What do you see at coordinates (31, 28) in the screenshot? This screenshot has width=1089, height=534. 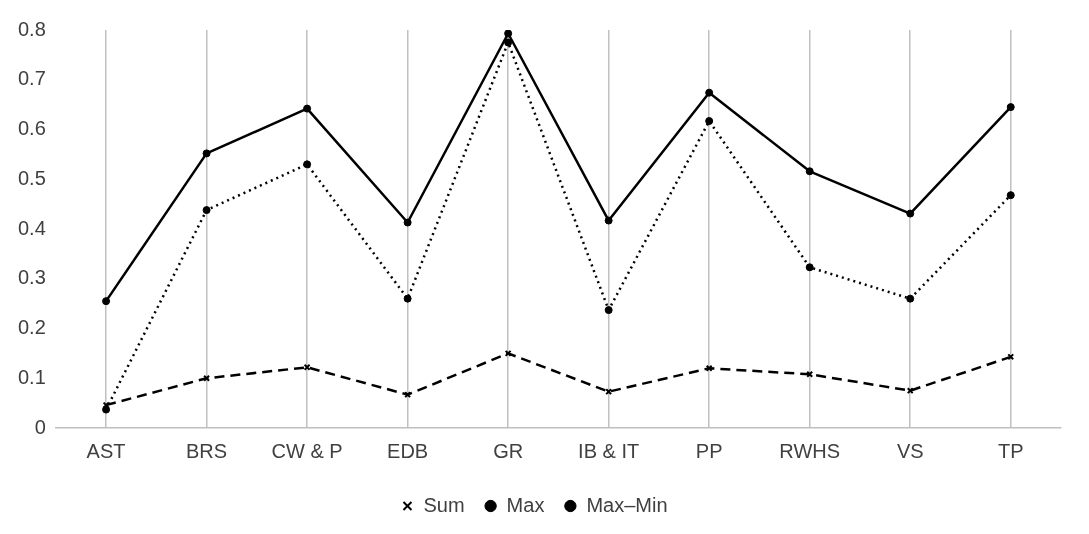 I see `y-tick-label: 0.8` at bounding box center [31, 28].